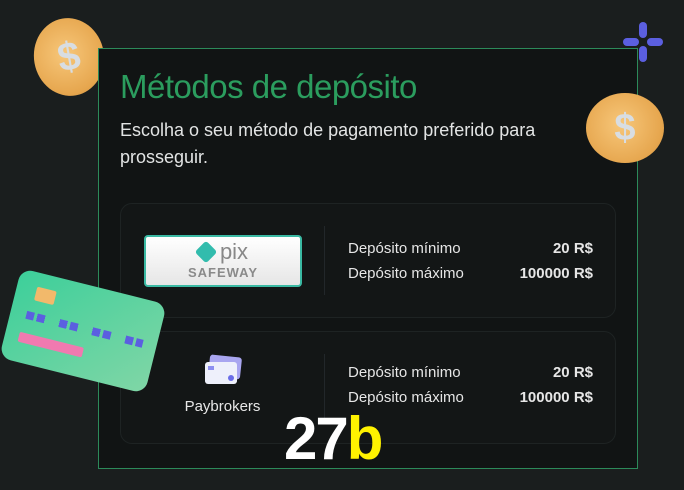 This screenshot has width=684, height=490. I want to click on safeway-logo-text: SAFEWAY, so click(223, 272).